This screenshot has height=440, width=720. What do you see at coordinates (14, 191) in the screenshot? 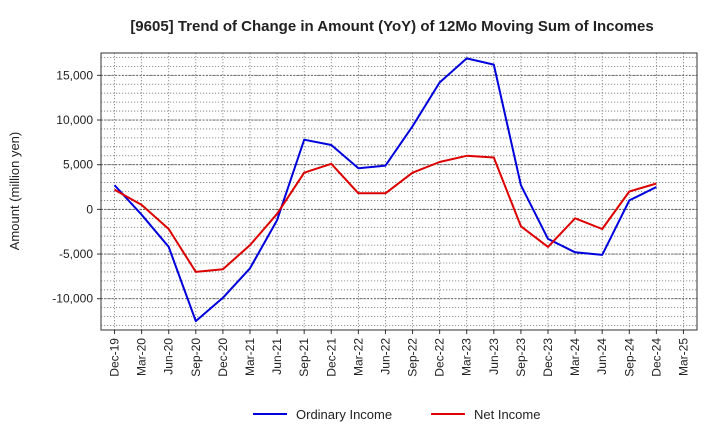
I see `y-axis-label: Amount (million yen)` at bounding box center [14, 191].